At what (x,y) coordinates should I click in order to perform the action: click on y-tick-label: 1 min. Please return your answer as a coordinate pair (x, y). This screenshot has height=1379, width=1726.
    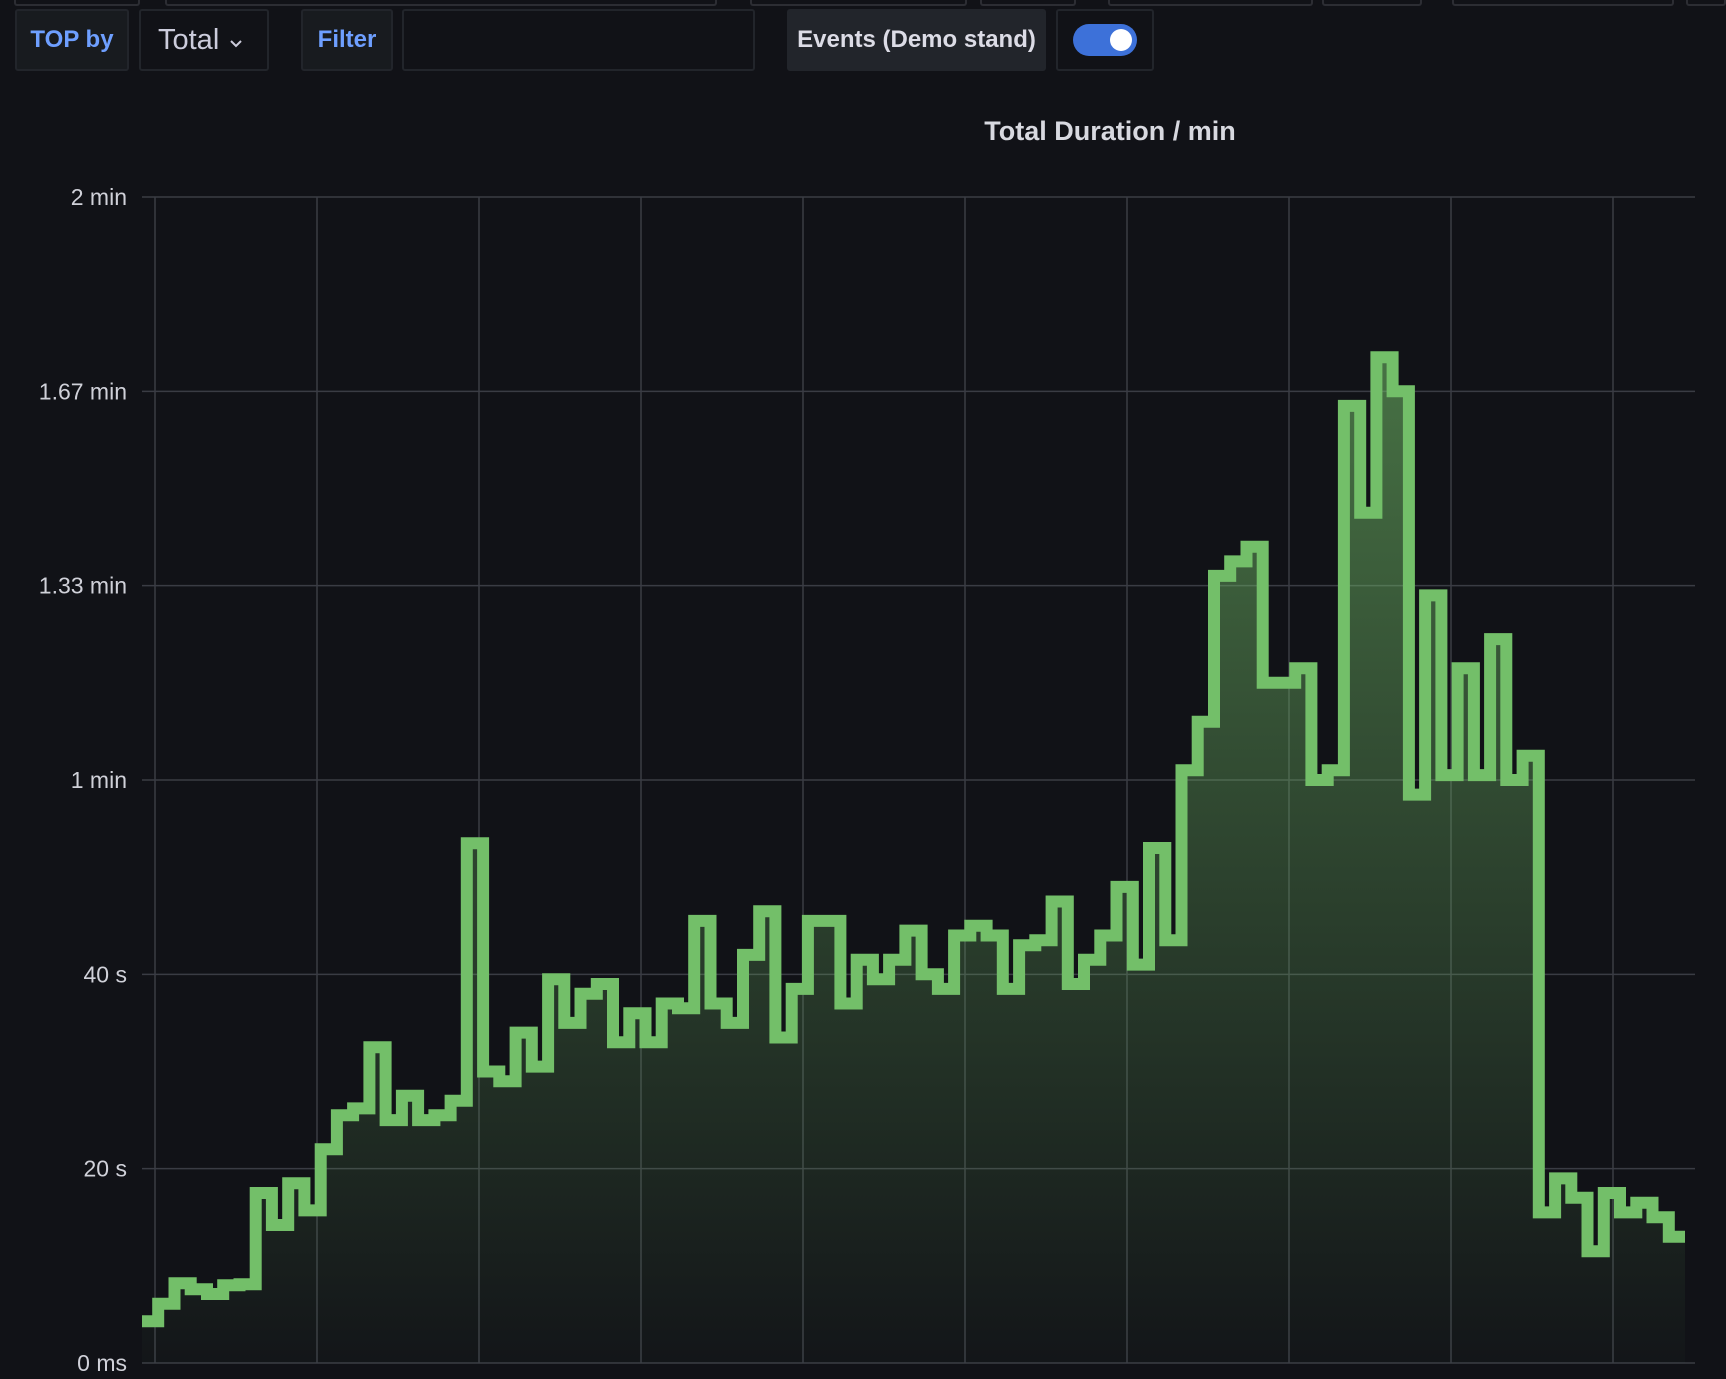
    Looking at the image, I should click on (99, 780).